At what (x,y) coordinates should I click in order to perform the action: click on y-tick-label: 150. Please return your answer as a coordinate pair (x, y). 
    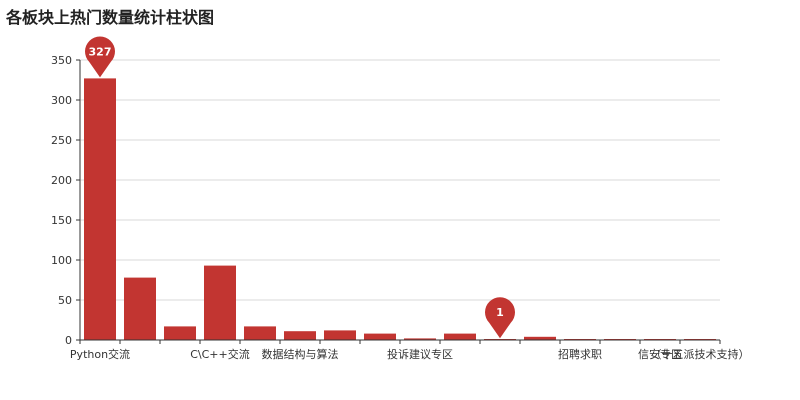
    Looking at the image, I should click on (61, 220).